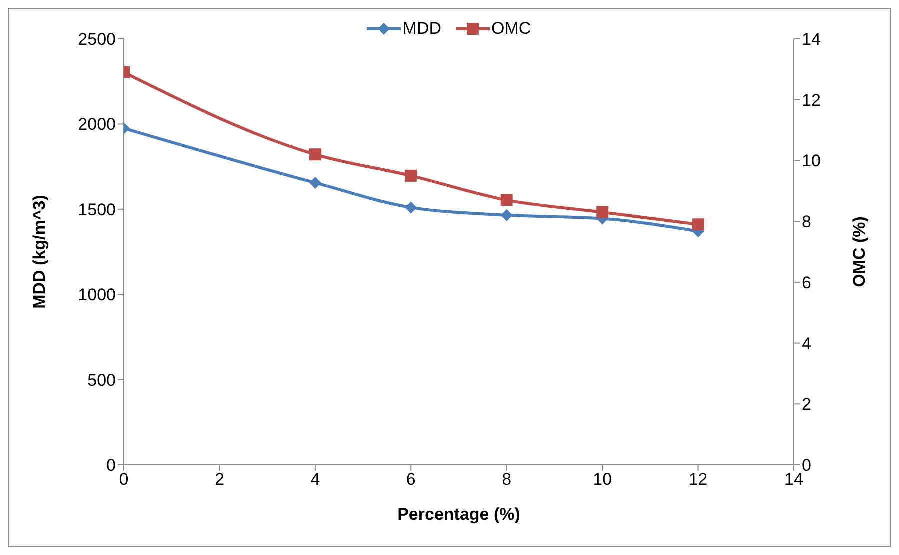 This screenshot has width=899, height=555. I want to click on x-axis-title: Percentage (%), so click(459, 514).